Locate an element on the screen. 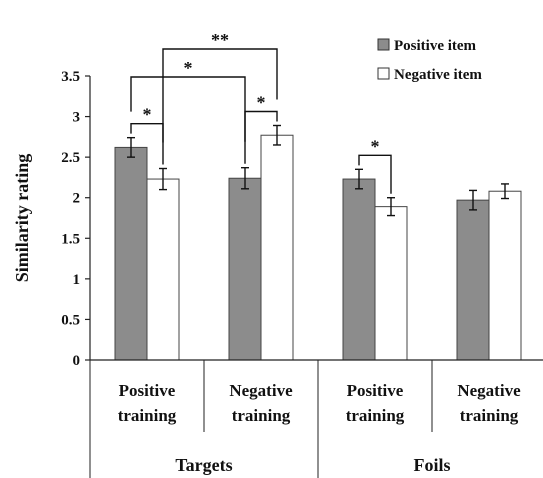 This screenshot has width=543, height=478. legend: Positive item Negative item is located at coordinates (429, 60).